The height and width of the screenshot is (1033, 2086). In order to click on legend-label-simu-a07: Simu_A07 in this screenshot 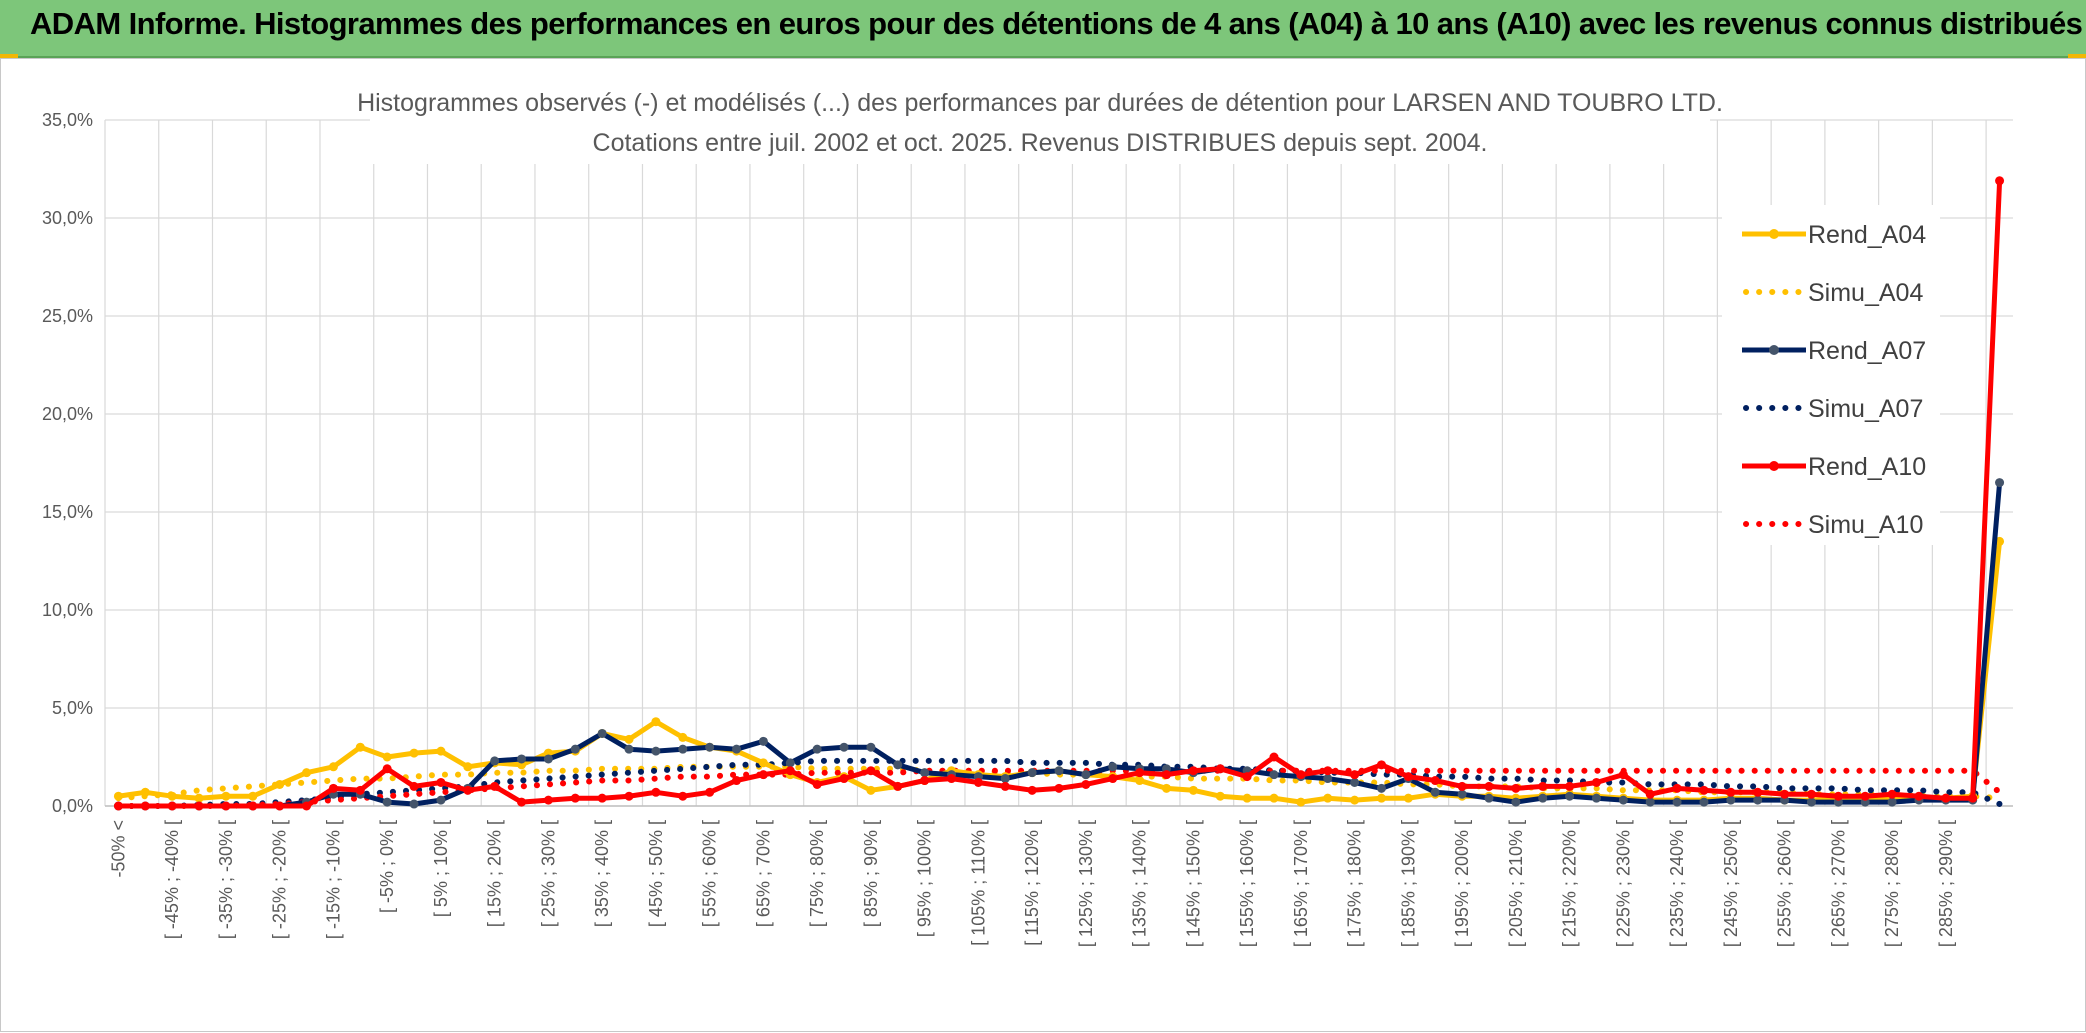, I will do `click(1865, 409)`.